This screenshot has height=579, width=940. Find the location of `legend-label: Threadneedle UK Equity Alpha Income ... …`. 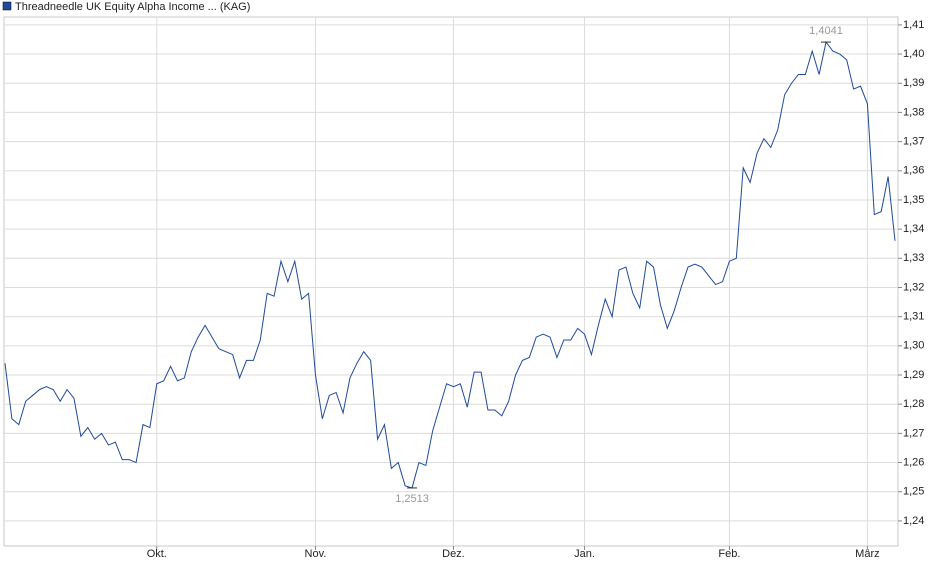

legend-label: Threadneedle UK Equity Alpha Income ... … is located at coordinates (132, 7).